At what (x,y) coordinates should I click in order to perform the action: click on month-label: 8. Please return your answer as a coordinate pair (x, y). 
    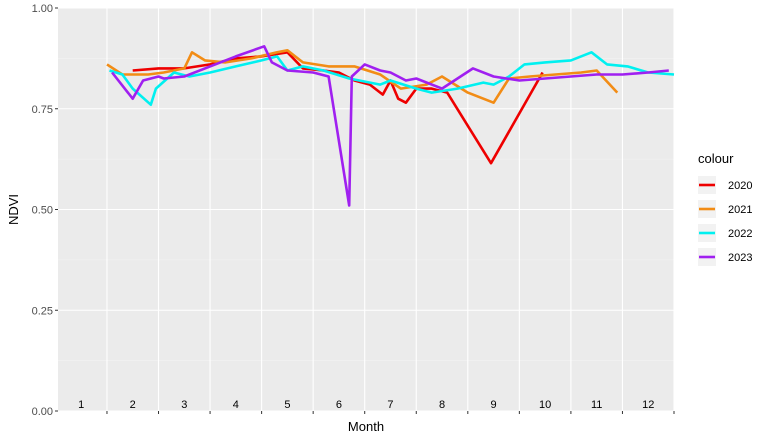
    Looking at the image, I should click on (442, 405).